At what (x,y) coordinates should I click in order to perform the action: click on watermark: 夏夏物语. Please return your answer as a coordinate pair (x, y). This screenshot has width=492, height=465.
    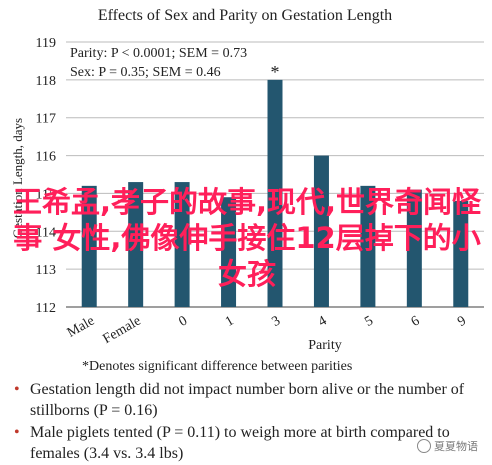
    Looking at the image, I should click on (447, 446).